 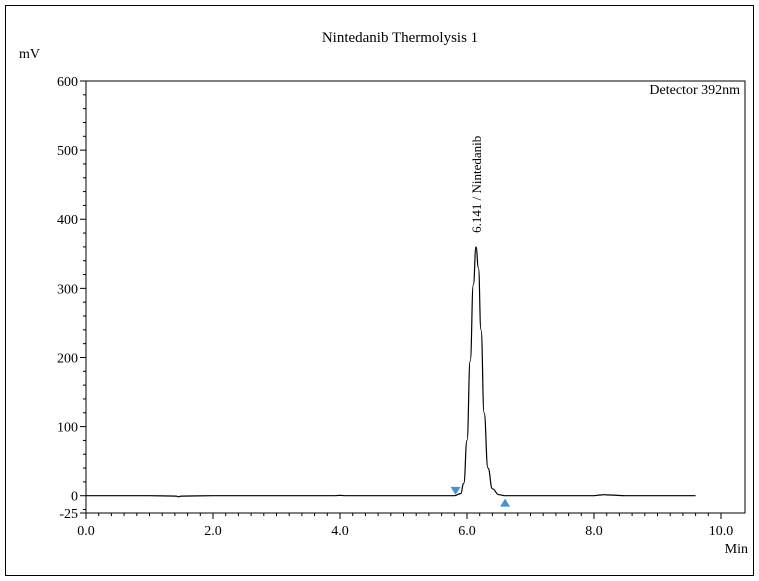 I want to click on x-tick-label: 2.0, so click(x=213, y=531).